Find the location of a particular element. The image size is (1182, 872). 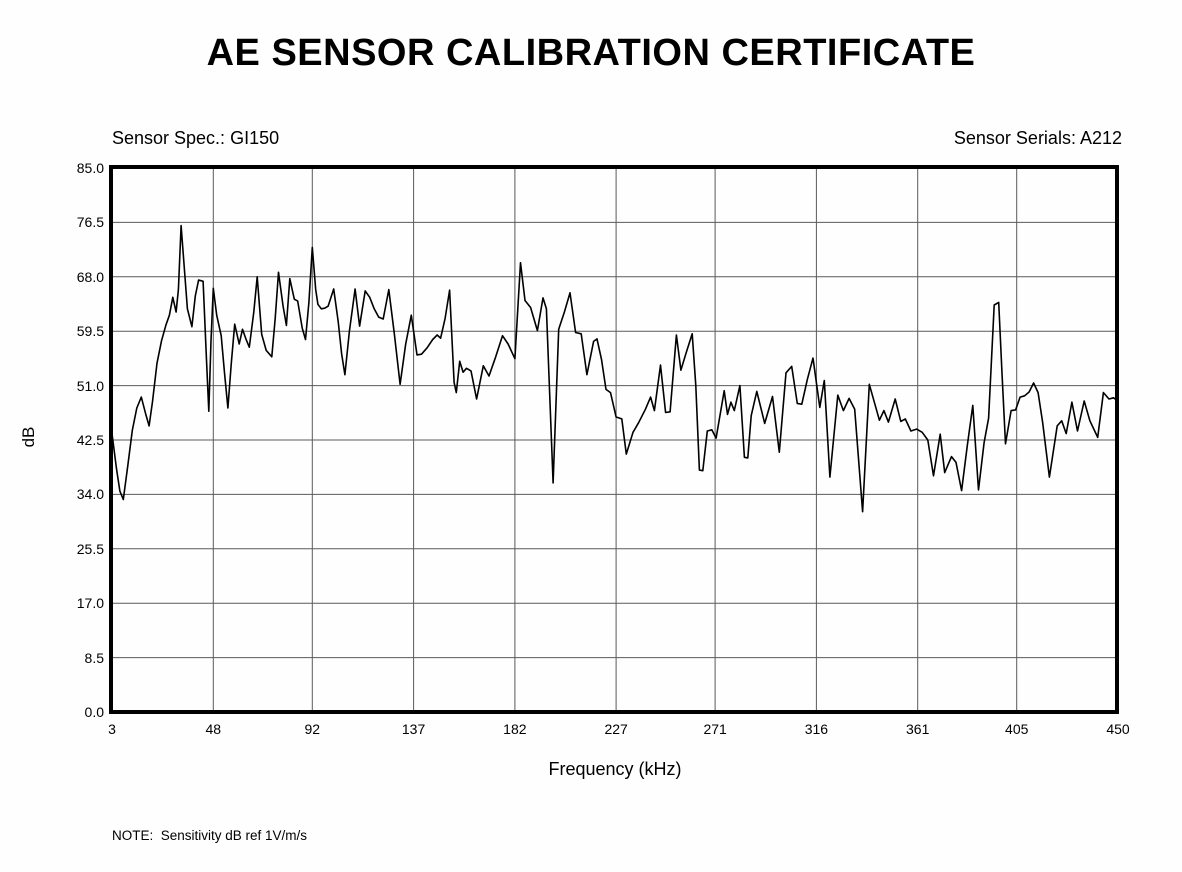

y-tick-label: 76.5 is located at coordinates (90, 222).